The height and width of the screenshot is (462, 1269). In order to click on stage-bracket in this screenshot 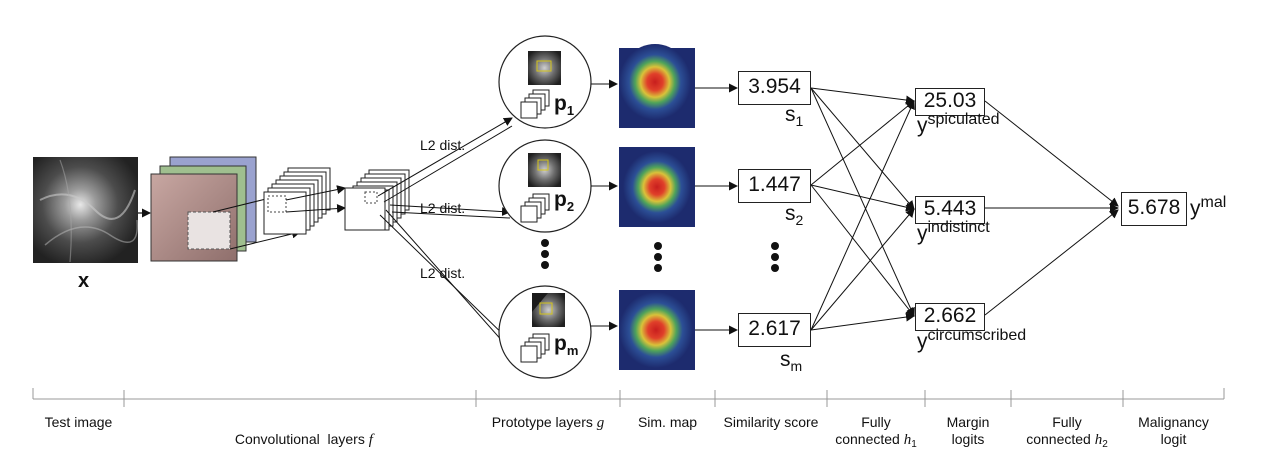, I will do `click(628, 397)`.